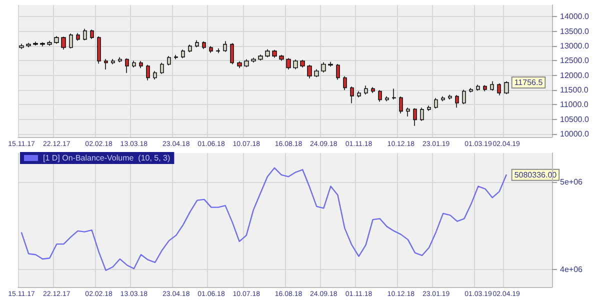 The image size is (600, 300). I want to click on y-tick-label: 5e+06, so click(572, 181).